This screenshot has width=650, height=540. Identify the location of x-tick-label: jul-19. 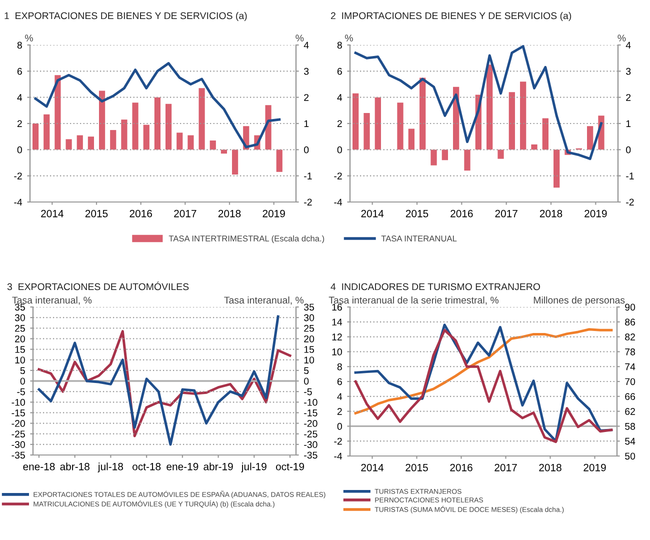
(253, 467).